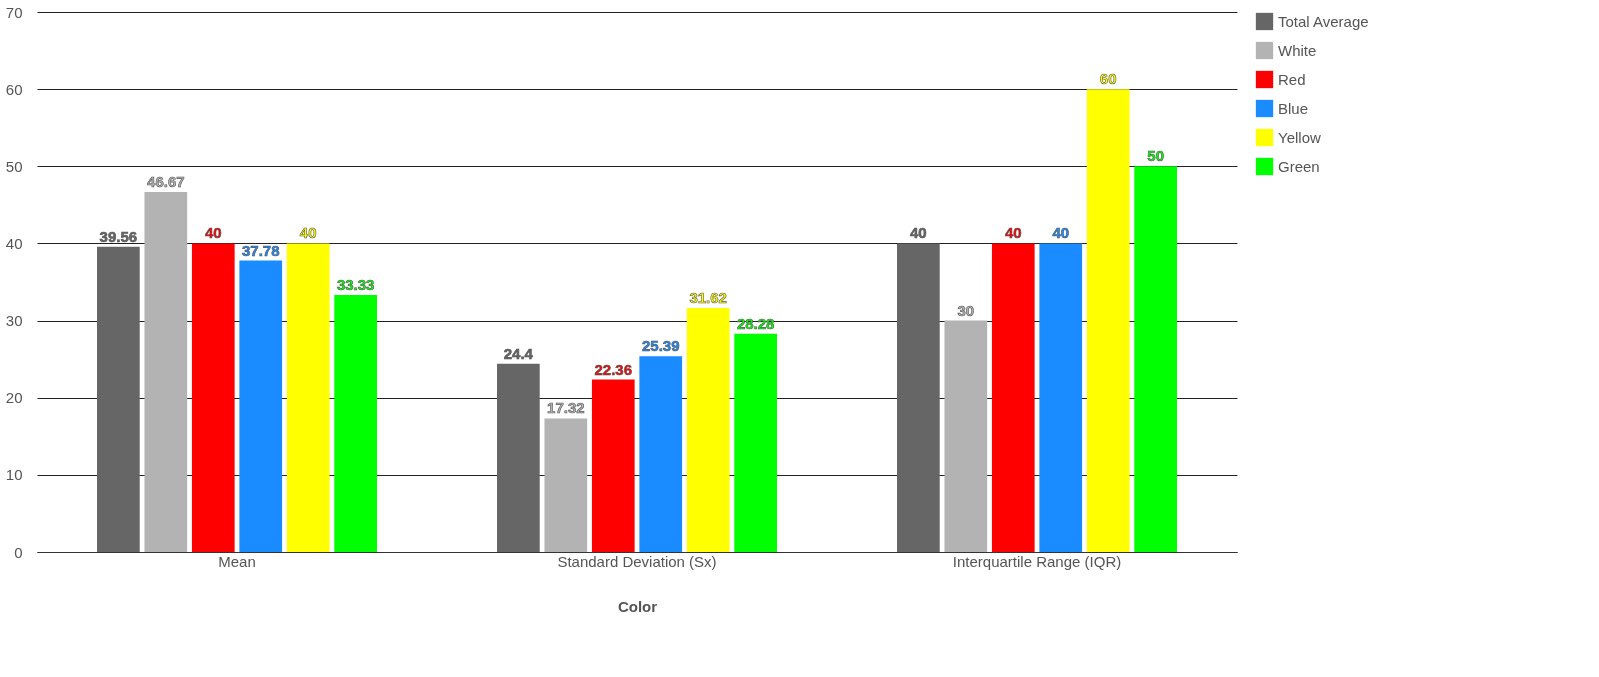 Image resolution: width=1599 pixels, height=677 pixels. I want to click on data-label: 50, so click(1155, 156).